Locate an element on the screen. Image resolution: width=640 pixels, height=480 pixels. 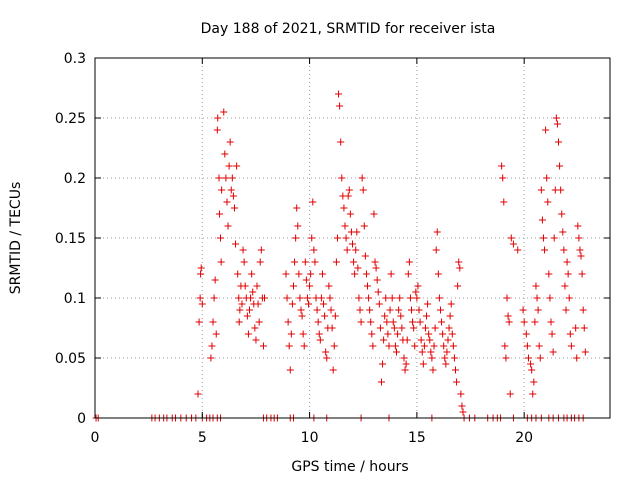
y-axis-label: SRMTID / TECUs is located at coordinates (16, 238).